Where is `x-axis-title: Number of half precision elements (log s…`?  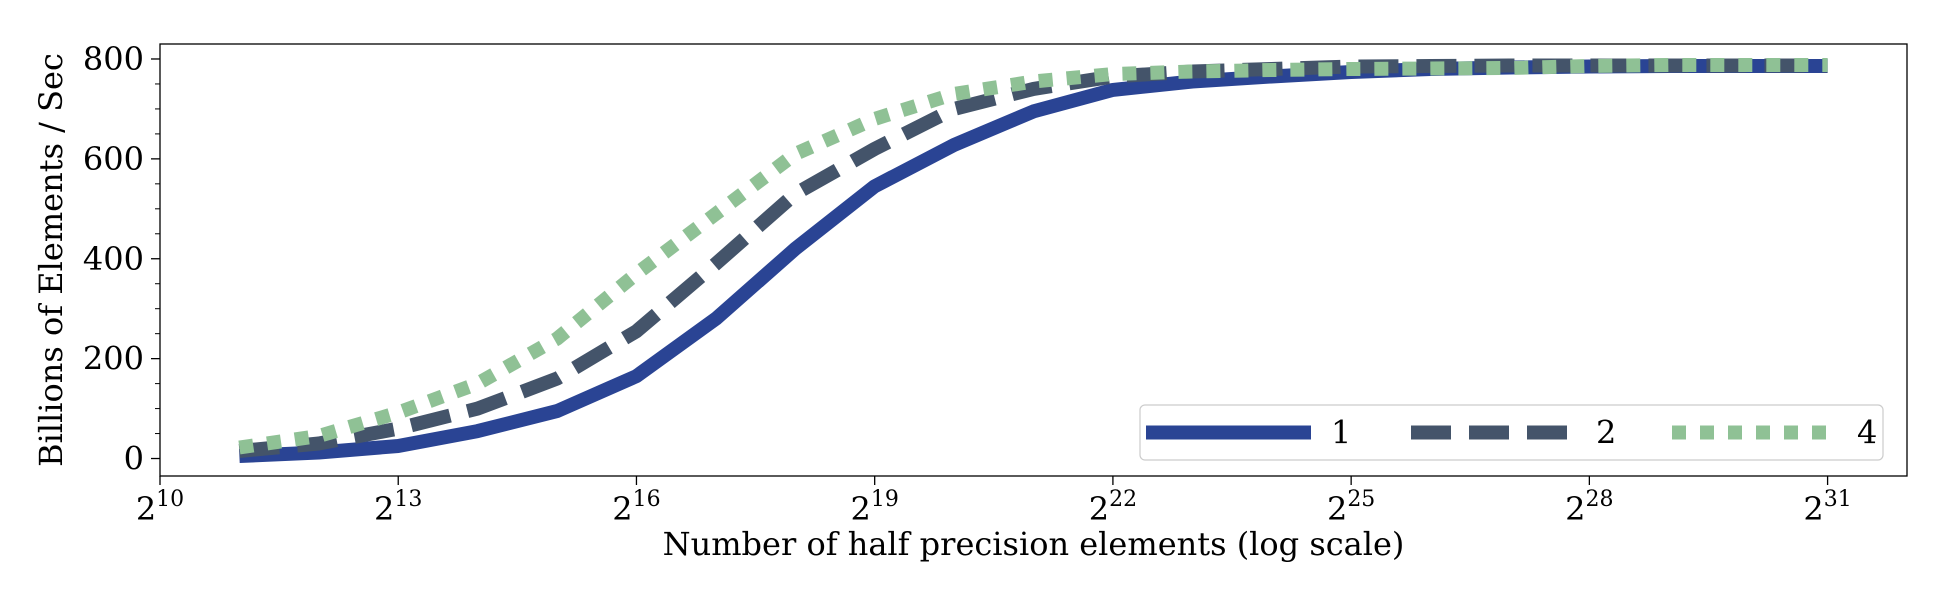 x-axis-title: Number of half precision elements (log s… is located at coordinates (1034, 544).